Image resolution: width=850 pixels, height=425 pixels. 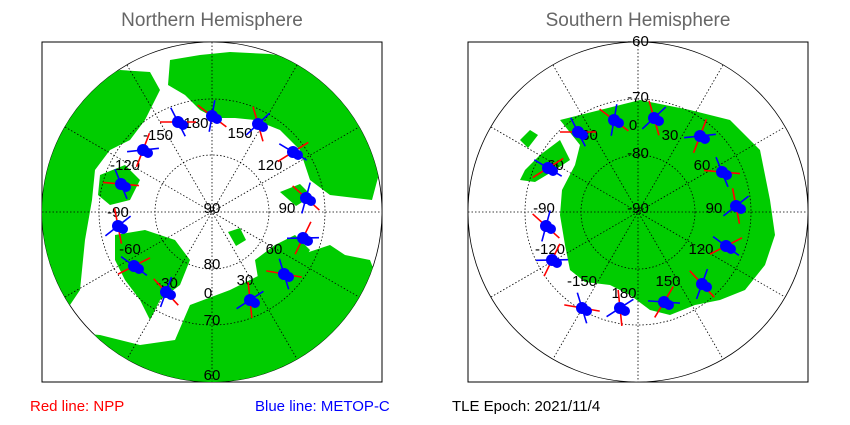 I want to click on landmass-asia, so click(x=274, y=126).